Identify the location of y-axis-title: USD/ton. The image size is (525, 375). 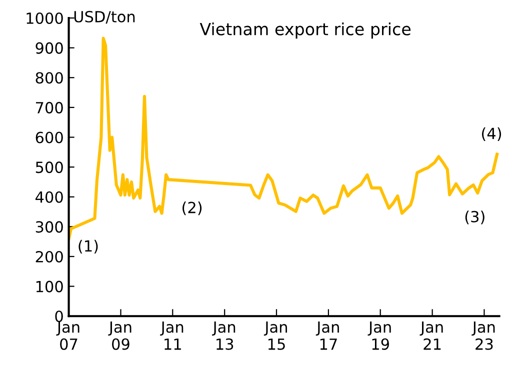
(104, 17).